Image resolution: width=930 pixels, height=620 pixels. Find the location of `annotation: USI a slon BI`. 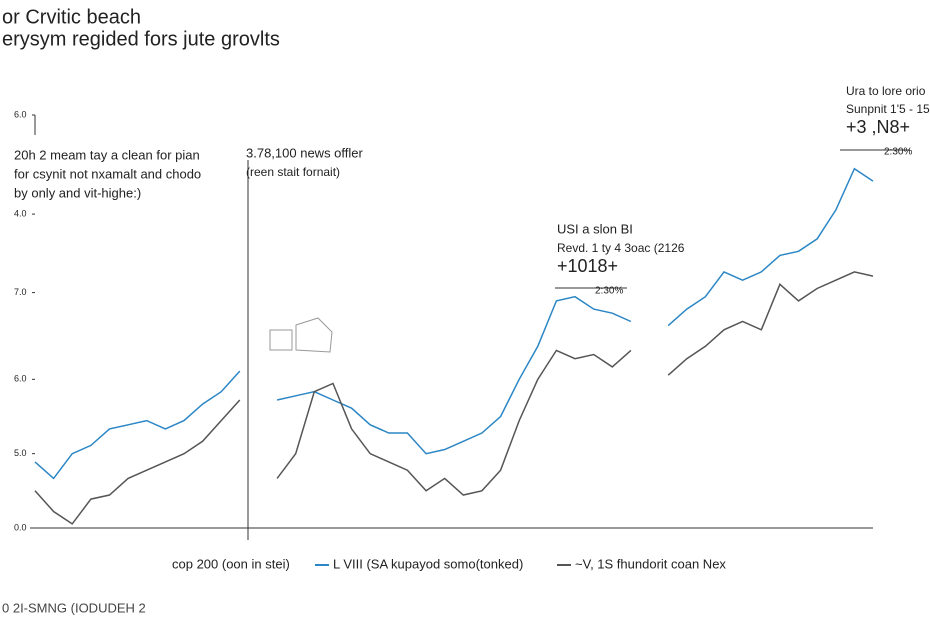

annotation: USI a slon BI is located at coordinates (595, 228).